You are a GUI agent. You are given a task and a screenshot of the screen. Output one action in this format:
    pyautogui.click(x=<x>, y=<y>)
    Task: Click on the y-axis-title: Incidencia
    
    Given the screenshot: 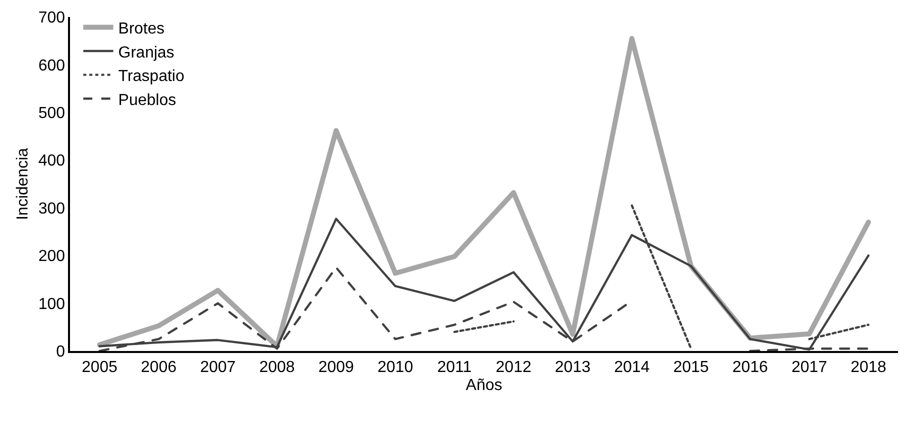 What is the action you would take?
    pyautogui.click(x=23, y=184)
    